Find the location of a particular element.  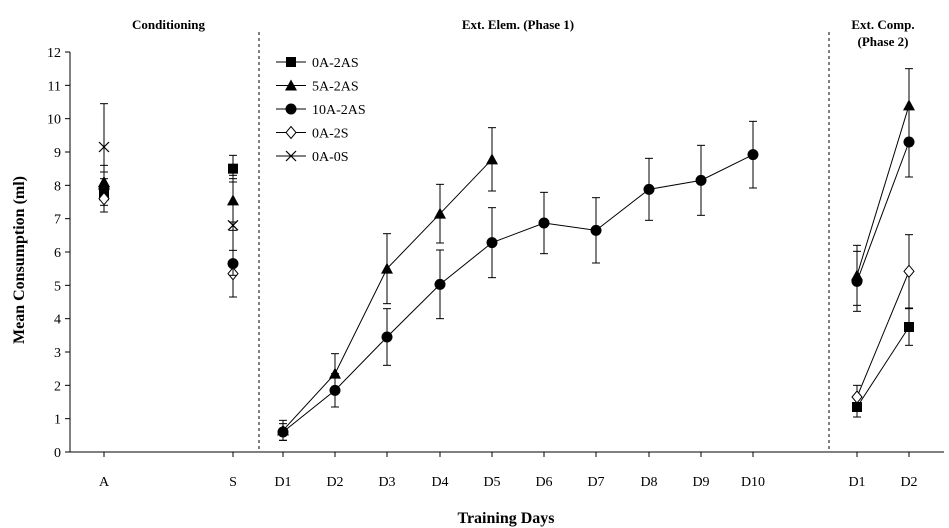

y-tick-label: 7 is located at coordinates (57, 220).